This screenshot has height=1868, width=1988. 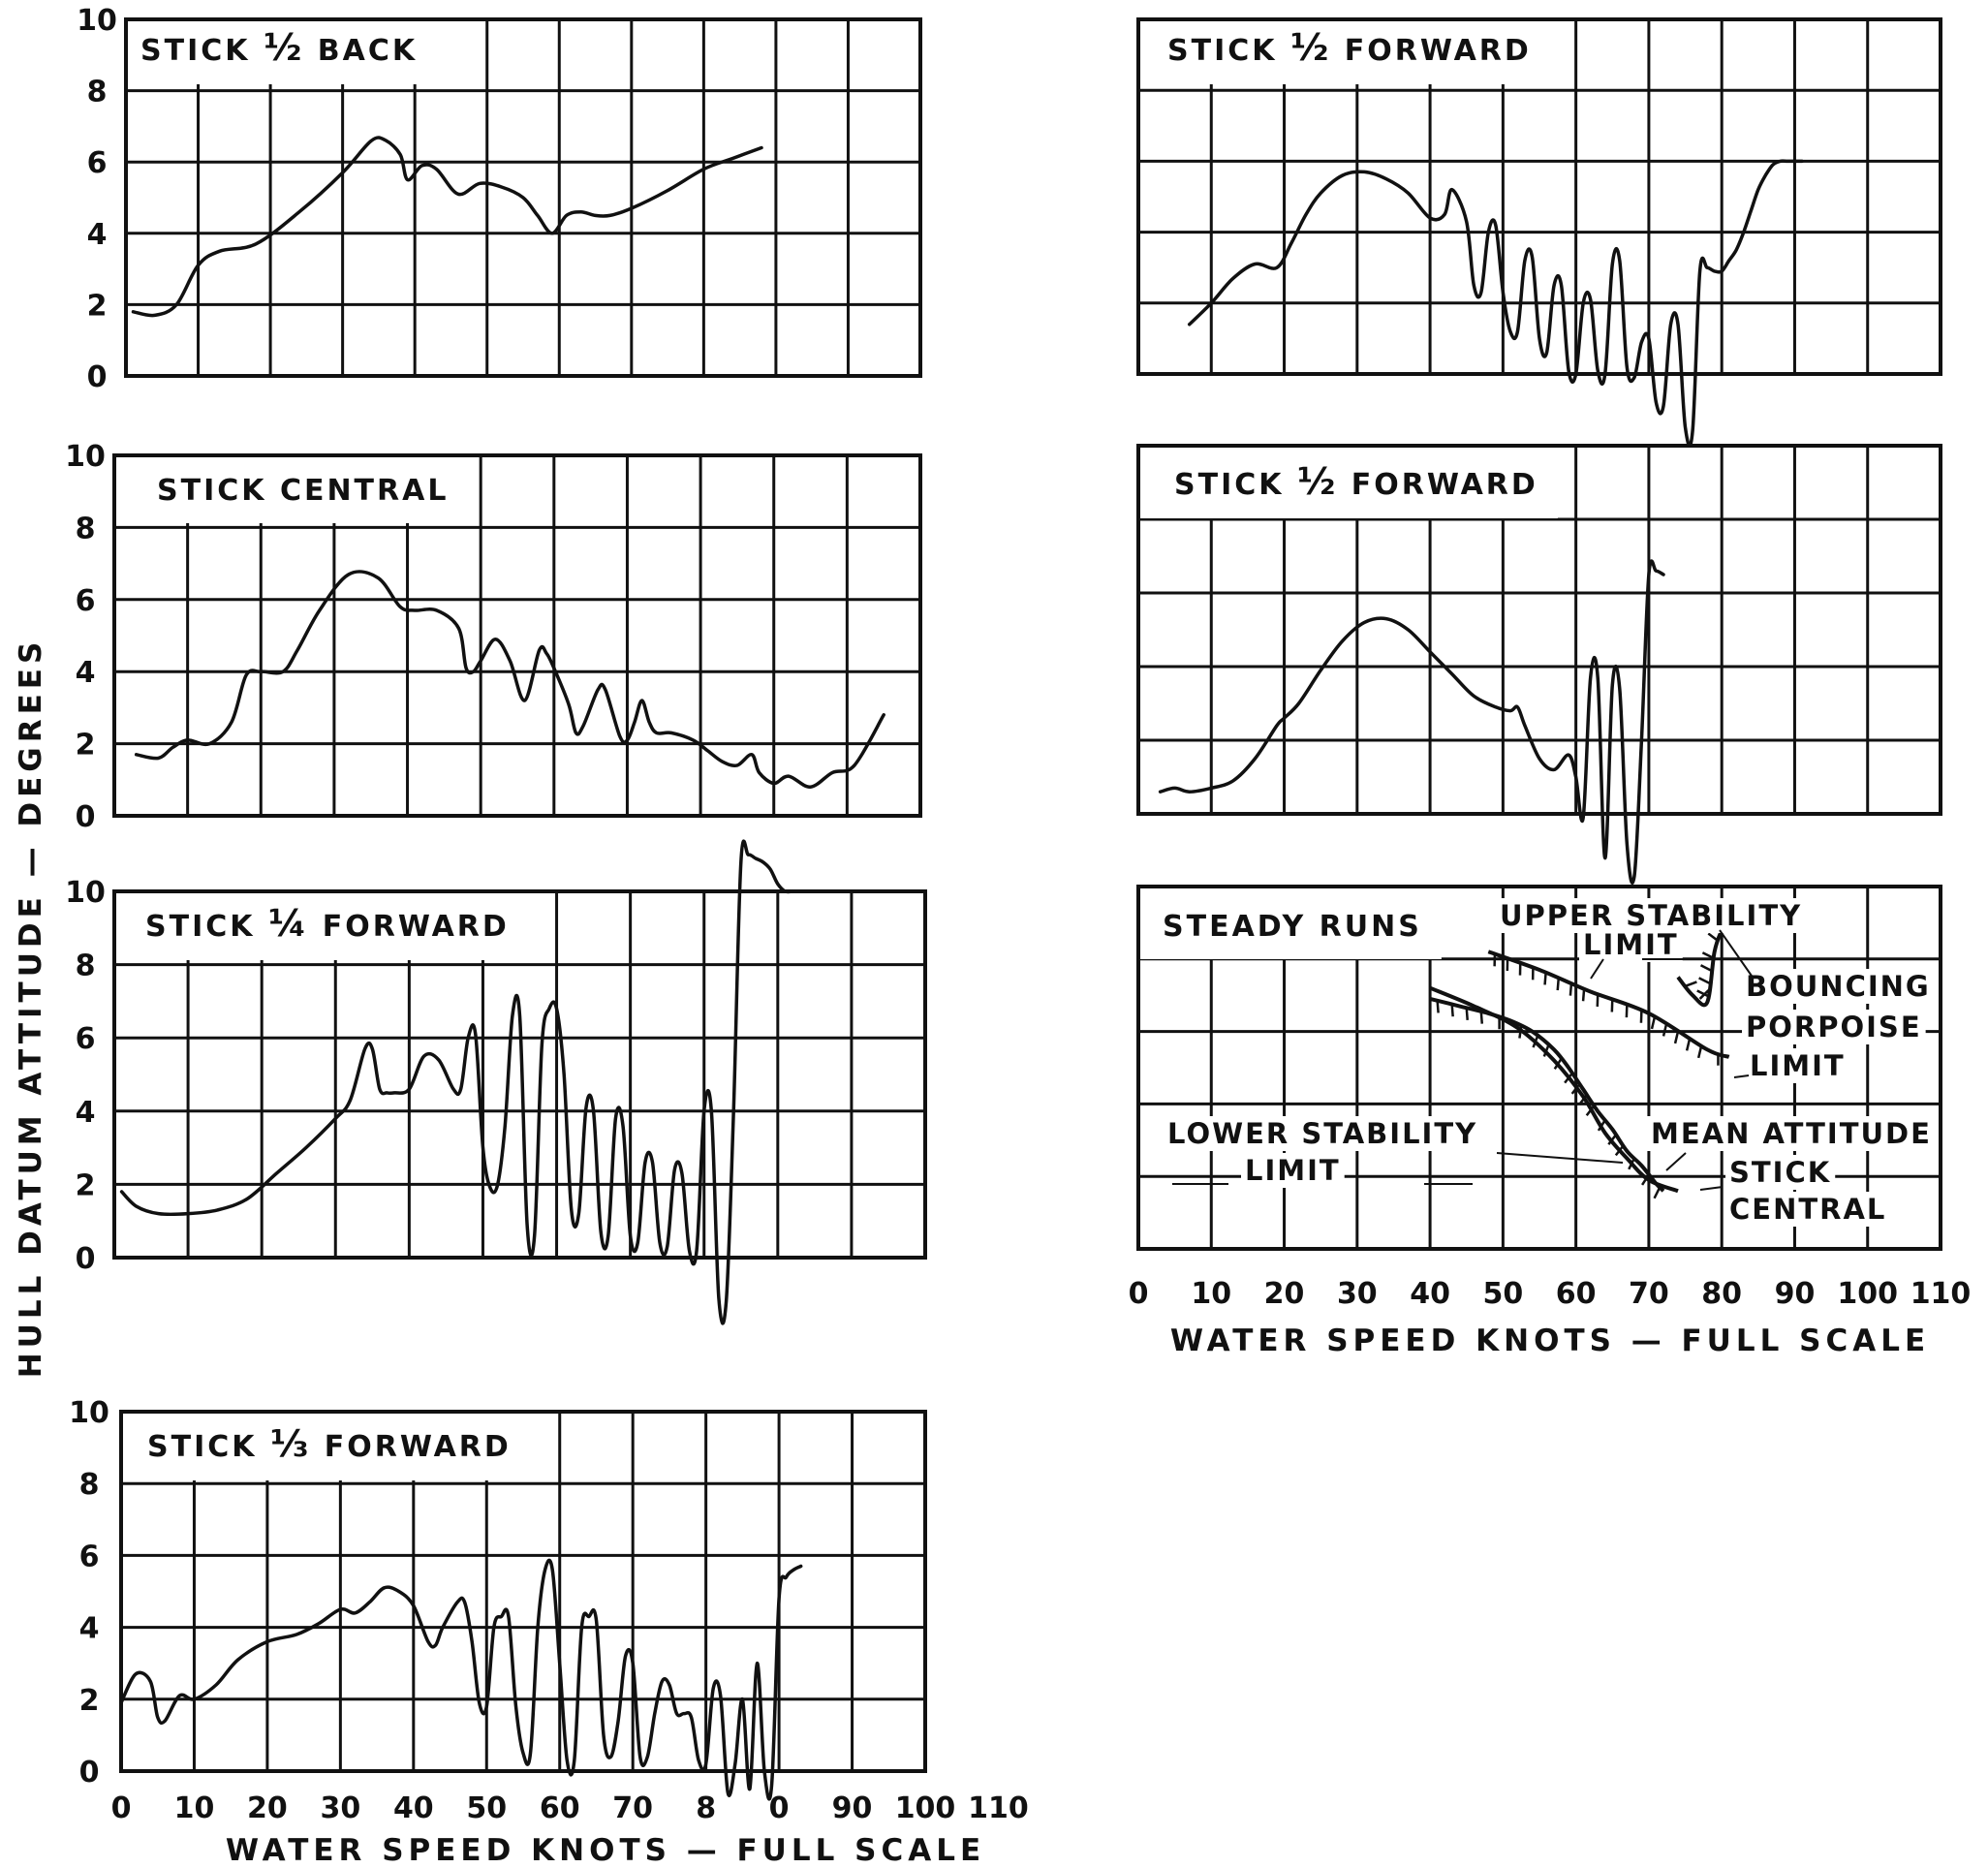 What do you see at coordinates (85, 457) in the screenshot?
I see `y-tick-label: 10` at bounding box center [85, 457].